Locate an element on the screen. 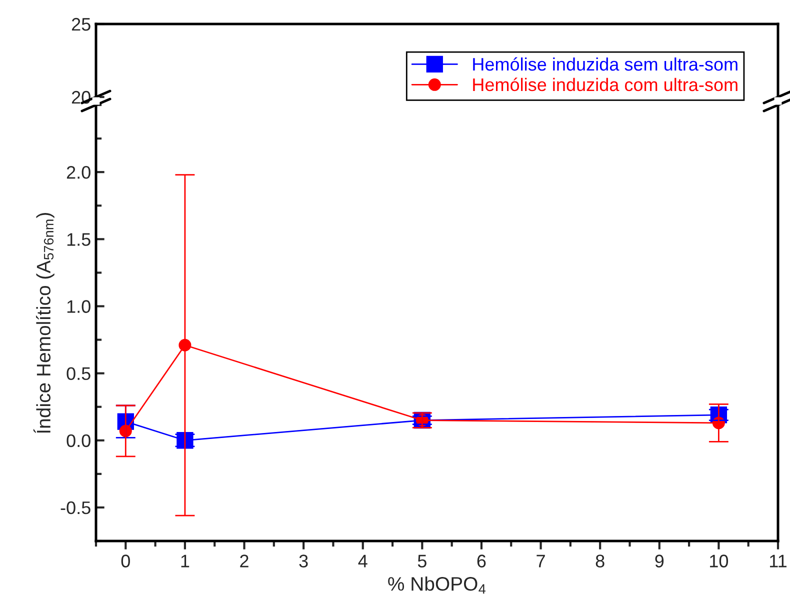  x-tick-label: 1 is located at coordinates (185, 561).